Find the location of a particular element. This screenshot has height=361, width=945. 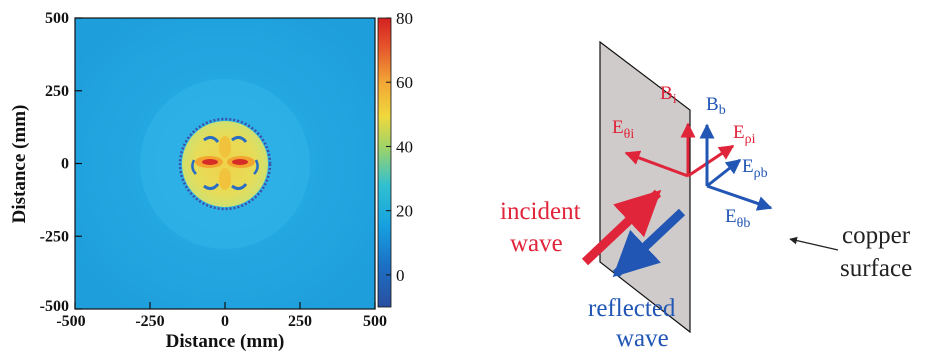

x-tick-label: -250 is located at coordinates (149, 321).